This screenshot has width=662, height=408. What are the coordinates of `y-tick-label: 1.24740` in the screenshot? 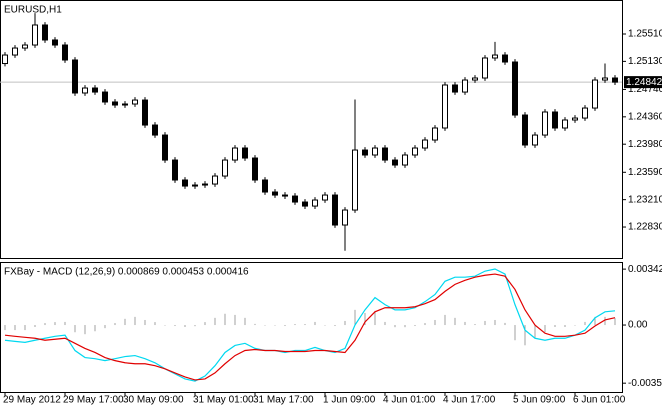 It's located at (645, 89).